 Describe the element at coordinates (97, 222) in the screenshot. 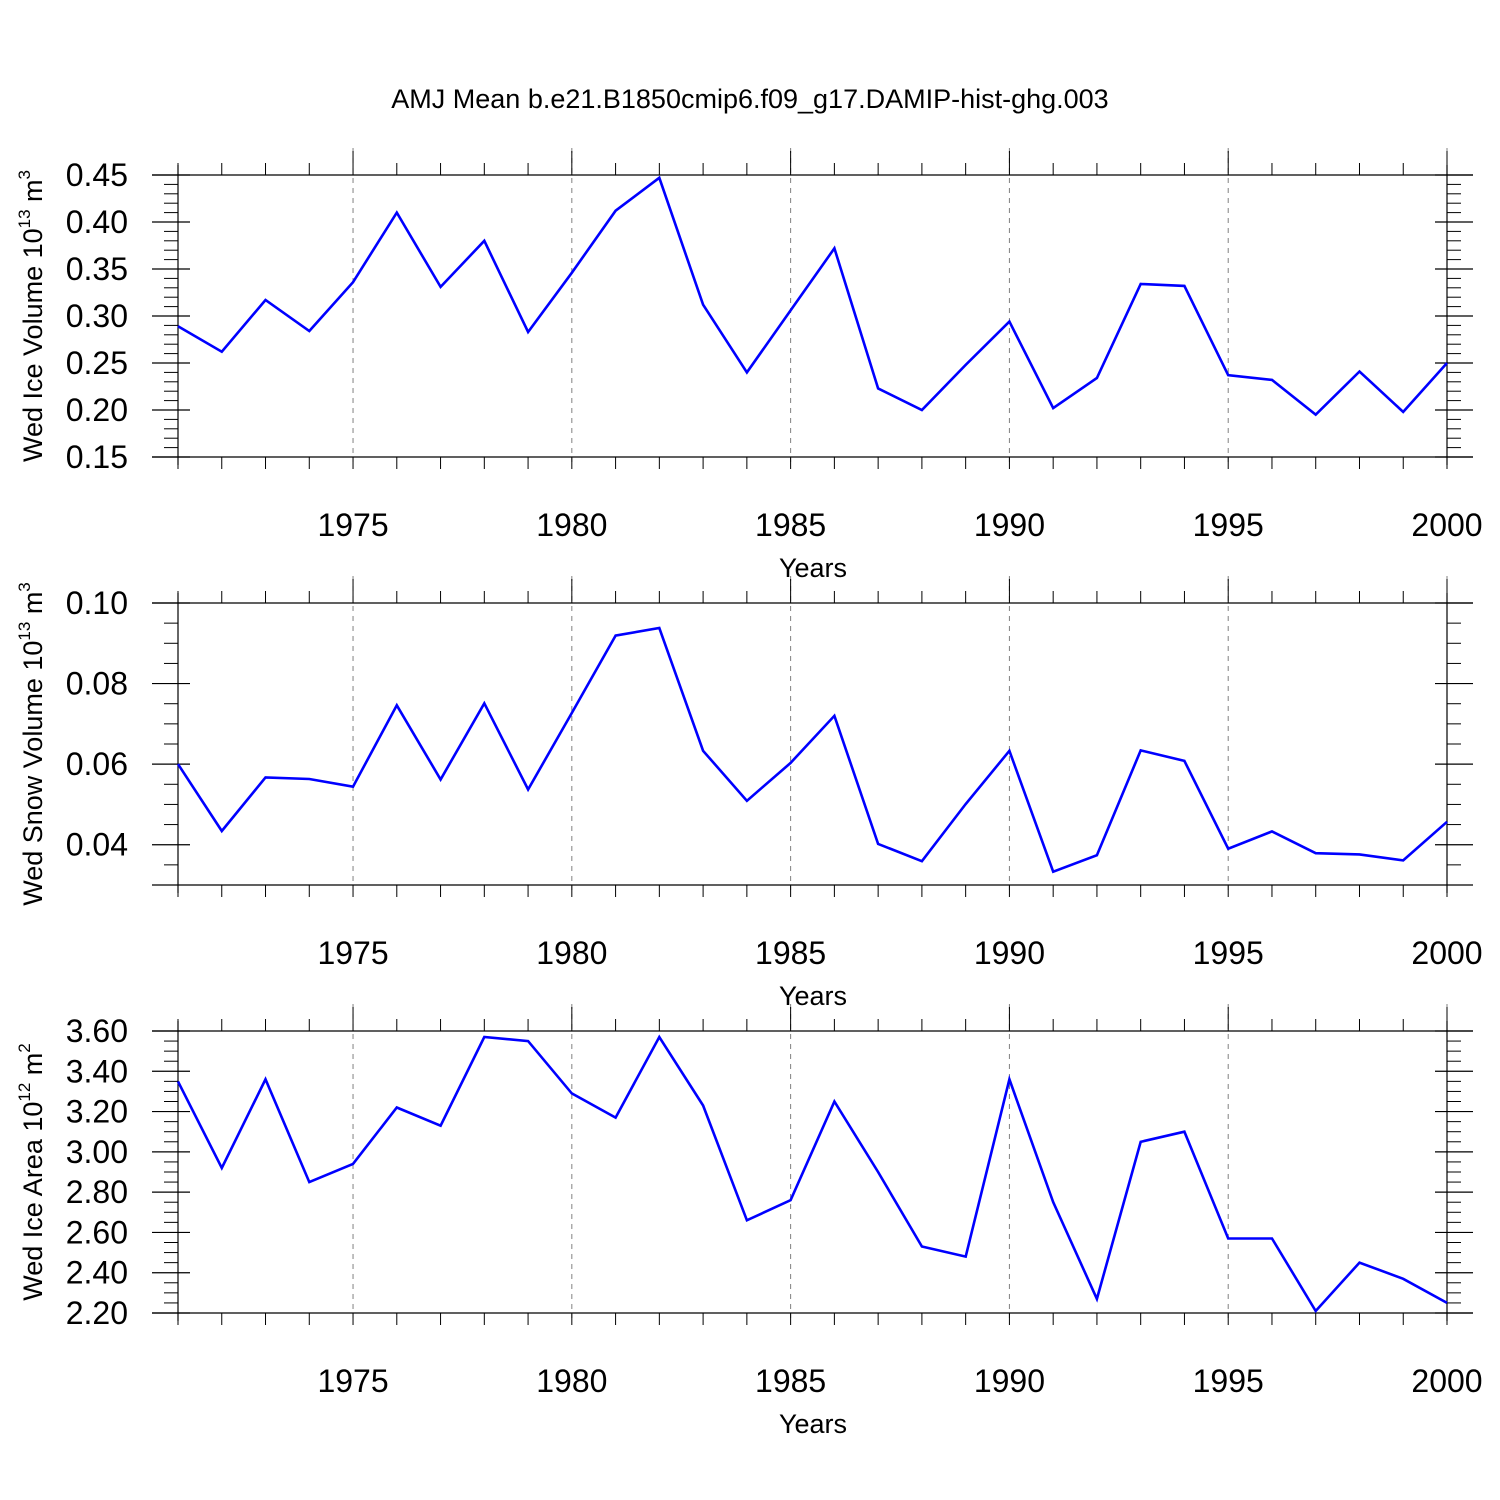

I see `y-tick-label: 0.40` at that location.